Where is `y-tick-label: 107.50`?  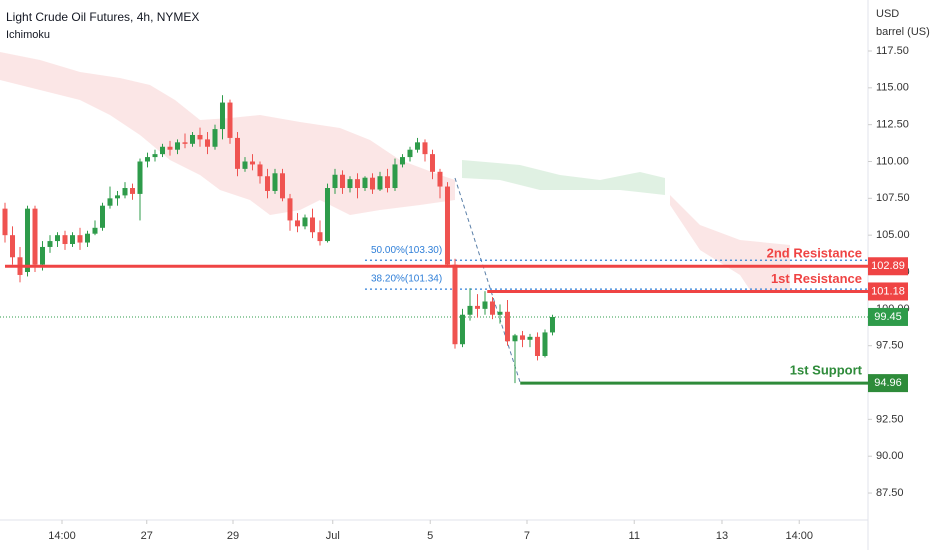 y-tick-label: 107.50 is located at coordinates (893, 198).